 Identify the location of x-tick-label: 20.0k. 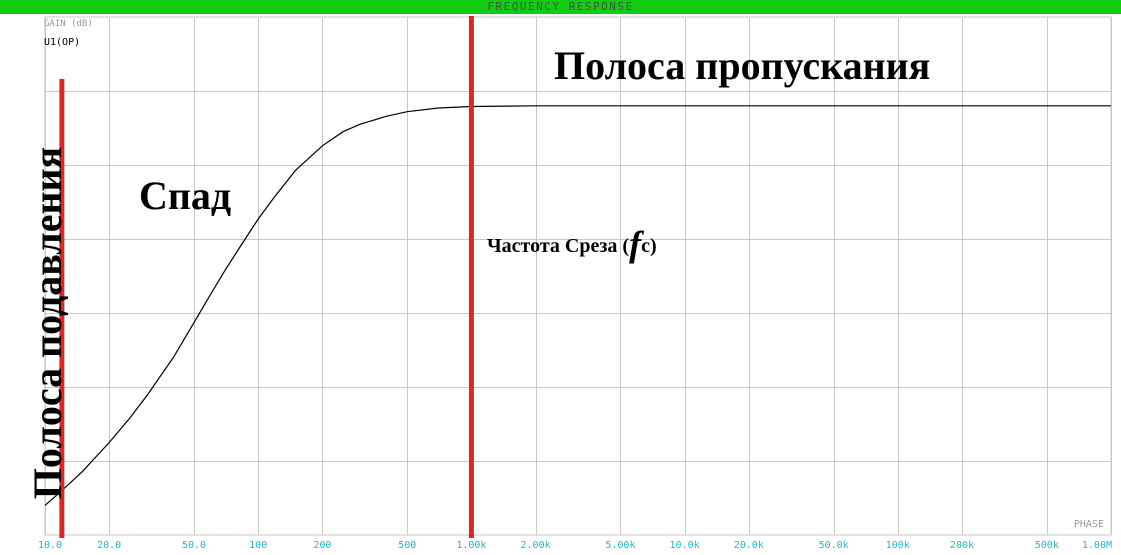
(749, 545).